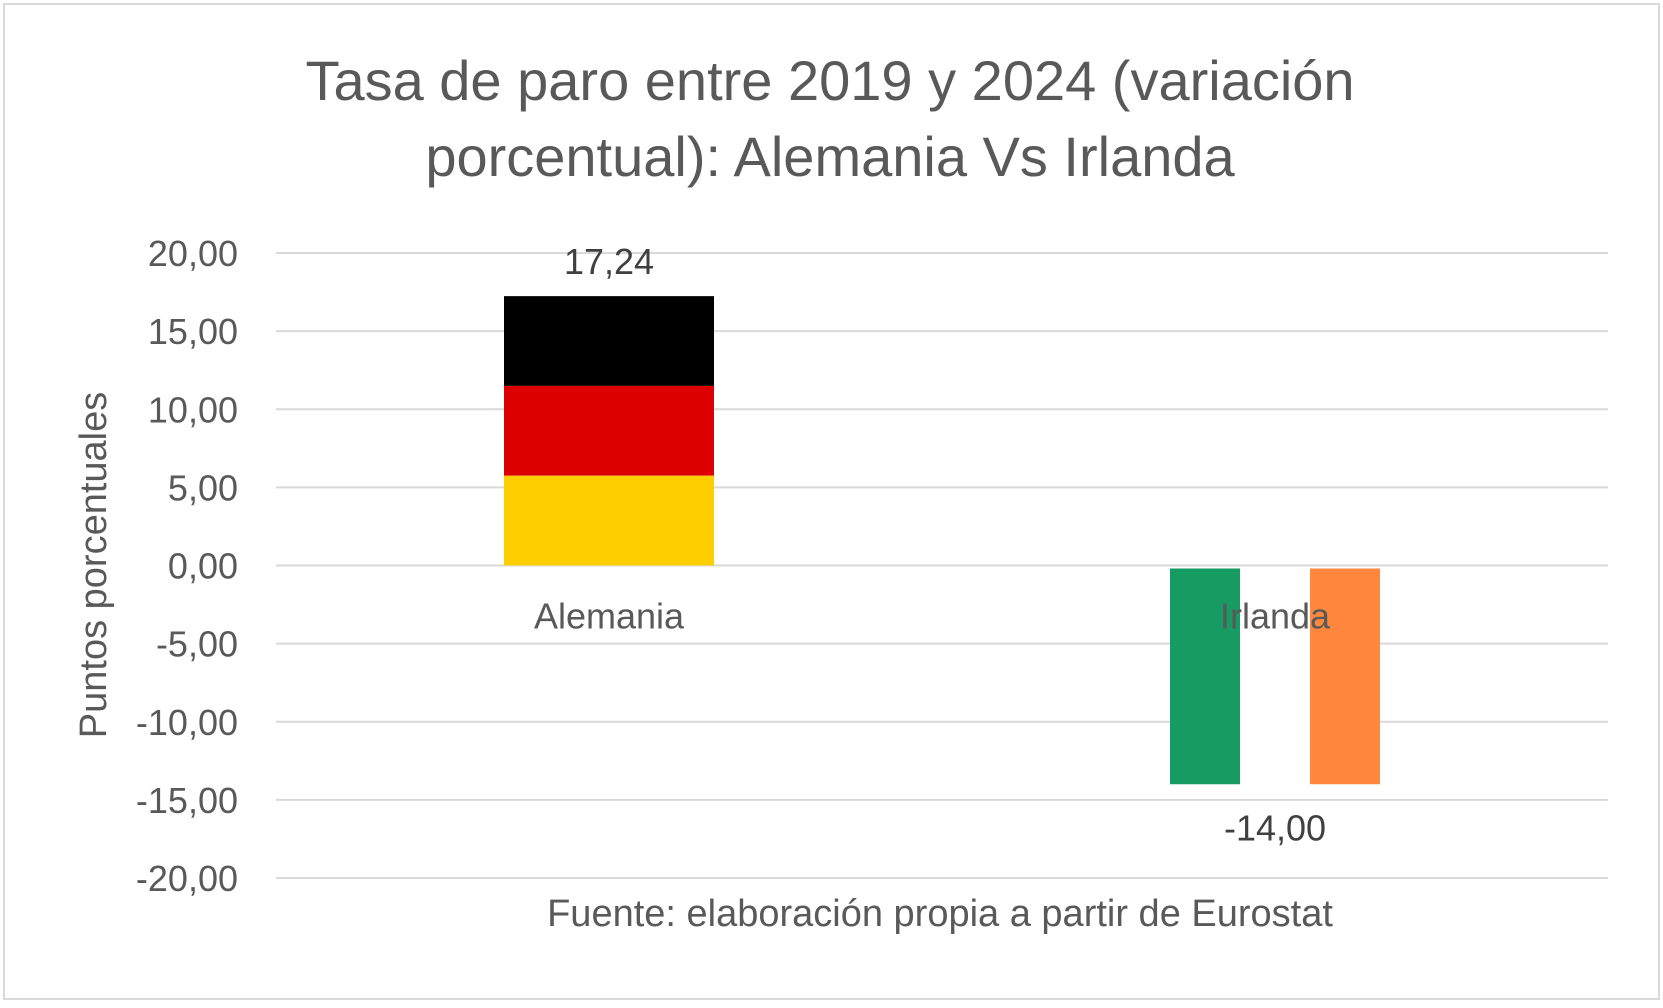 This screenshot has height=1008, width=1663. What do you see at coordinates (830, 156) in the screenshot?
I see `chart-title-line-2: porcentual): Alemania Vs Irlanda` at bounding box center [830, 156].